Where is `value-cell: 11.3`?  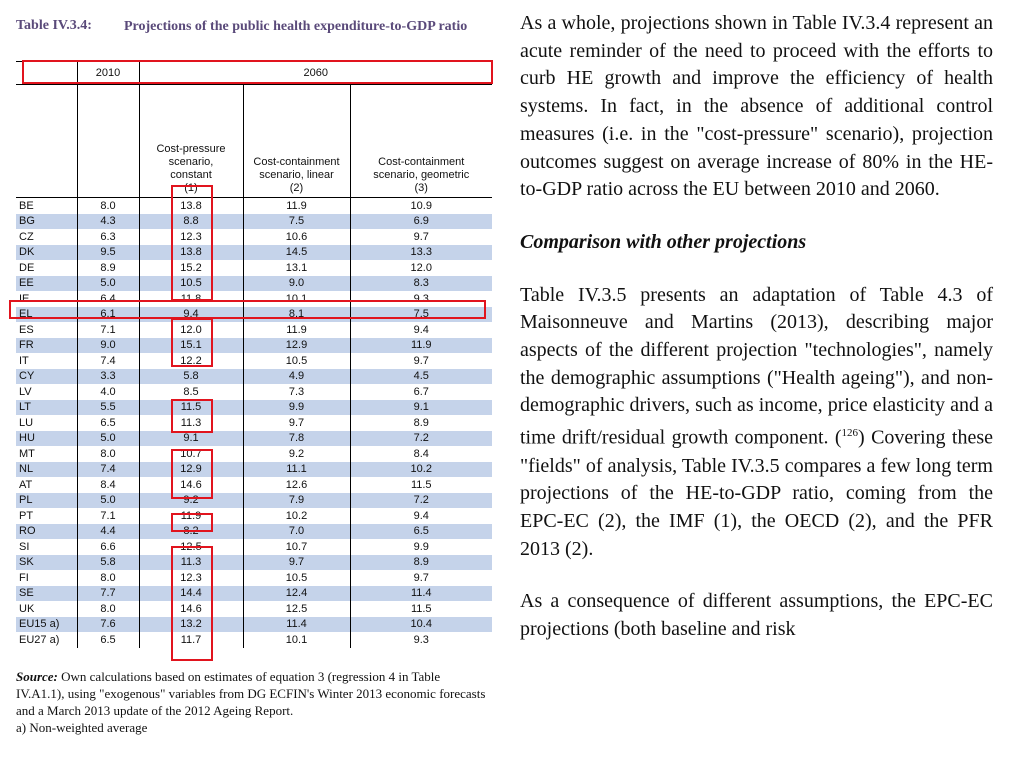
value-cell: 11.3 is located at coordinates (191, 562).